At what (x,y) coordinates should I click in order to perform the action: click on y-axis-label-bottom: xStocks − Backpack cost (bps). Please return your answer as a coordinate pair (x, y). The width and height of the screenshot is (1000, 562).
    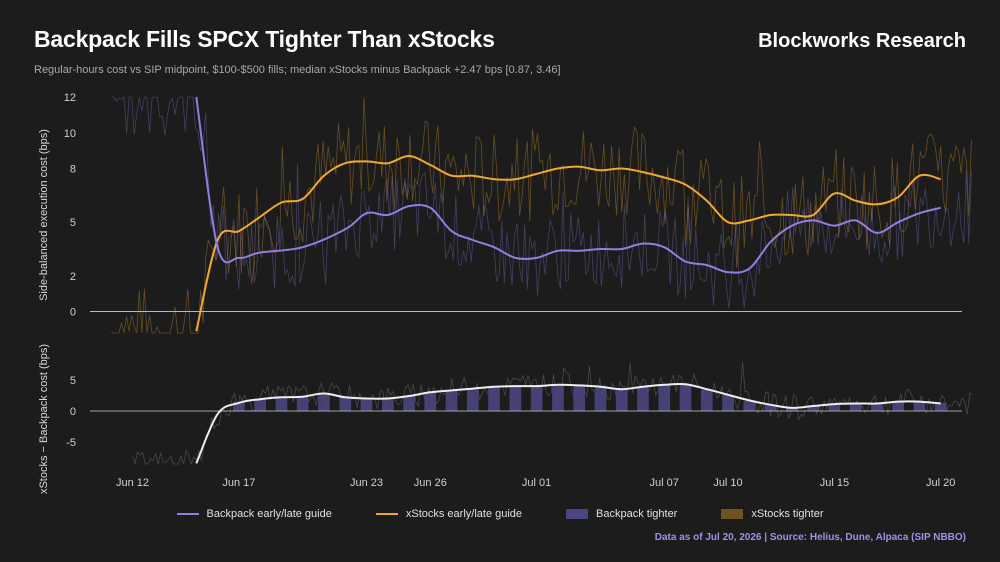
    Looking at the image, I should click on (44, 419).